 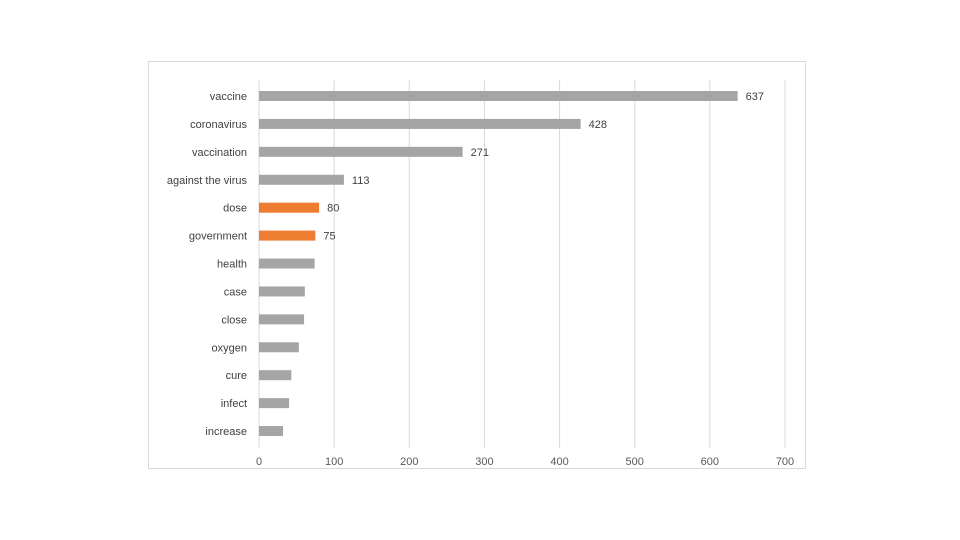 I want to click on category-label: vaccine, so click(x=228, y=97).